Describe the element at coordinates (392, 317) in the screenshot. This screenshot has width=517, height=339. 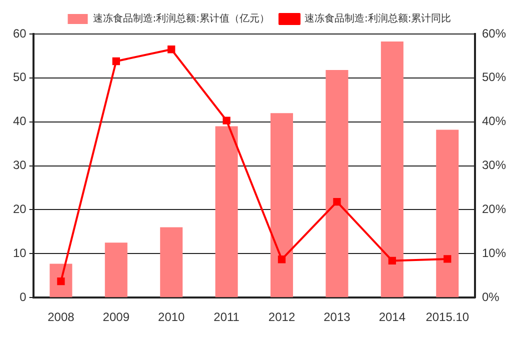
I see `x-tick-label: 2014` at that location.